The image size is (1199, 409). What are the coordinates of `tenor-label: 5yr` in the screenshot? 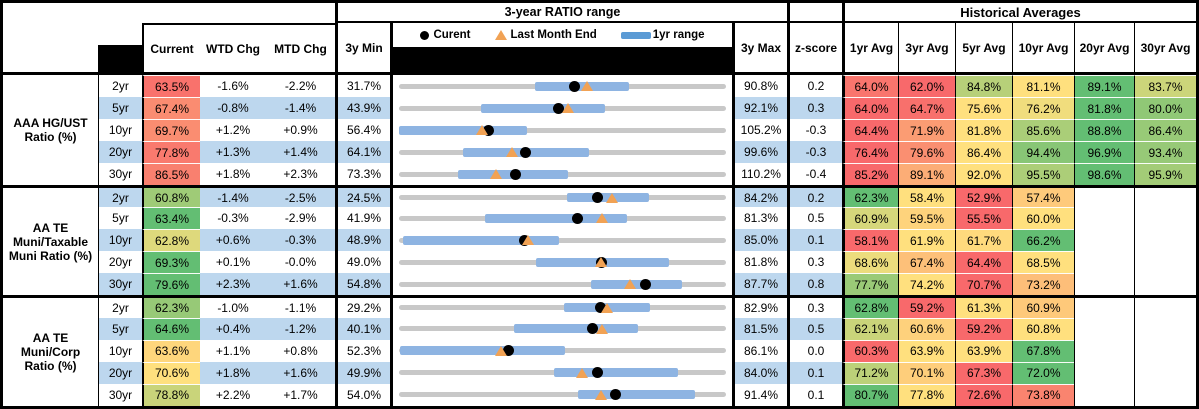 It's located at (120, 328).